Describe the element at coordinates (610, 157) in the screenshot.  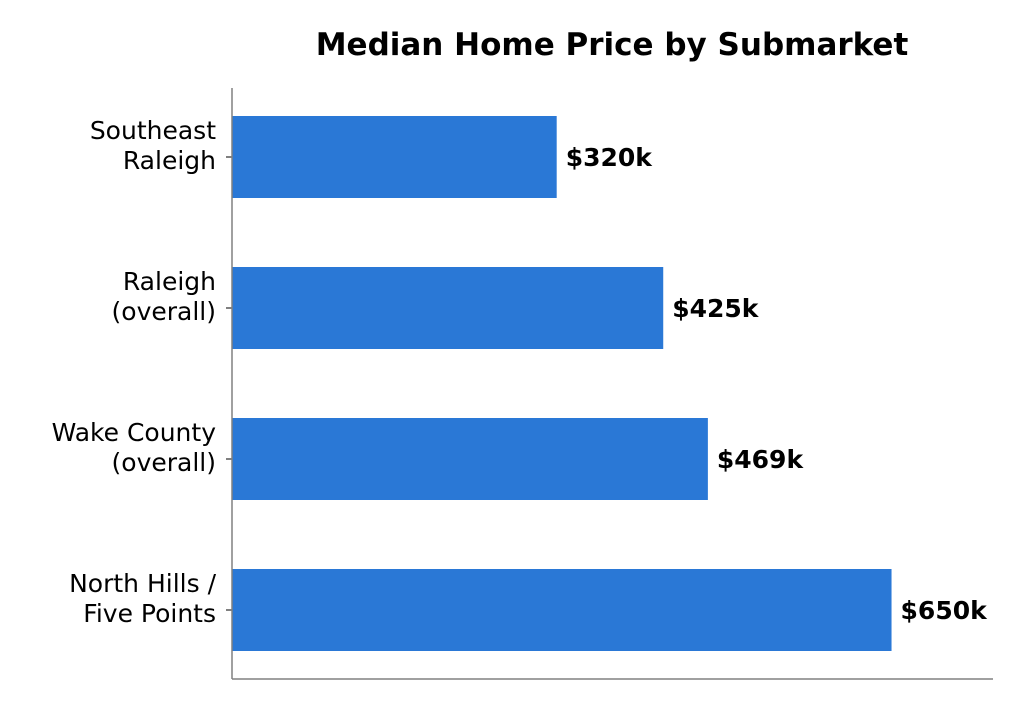
I see `value-label: $320k` at that location.